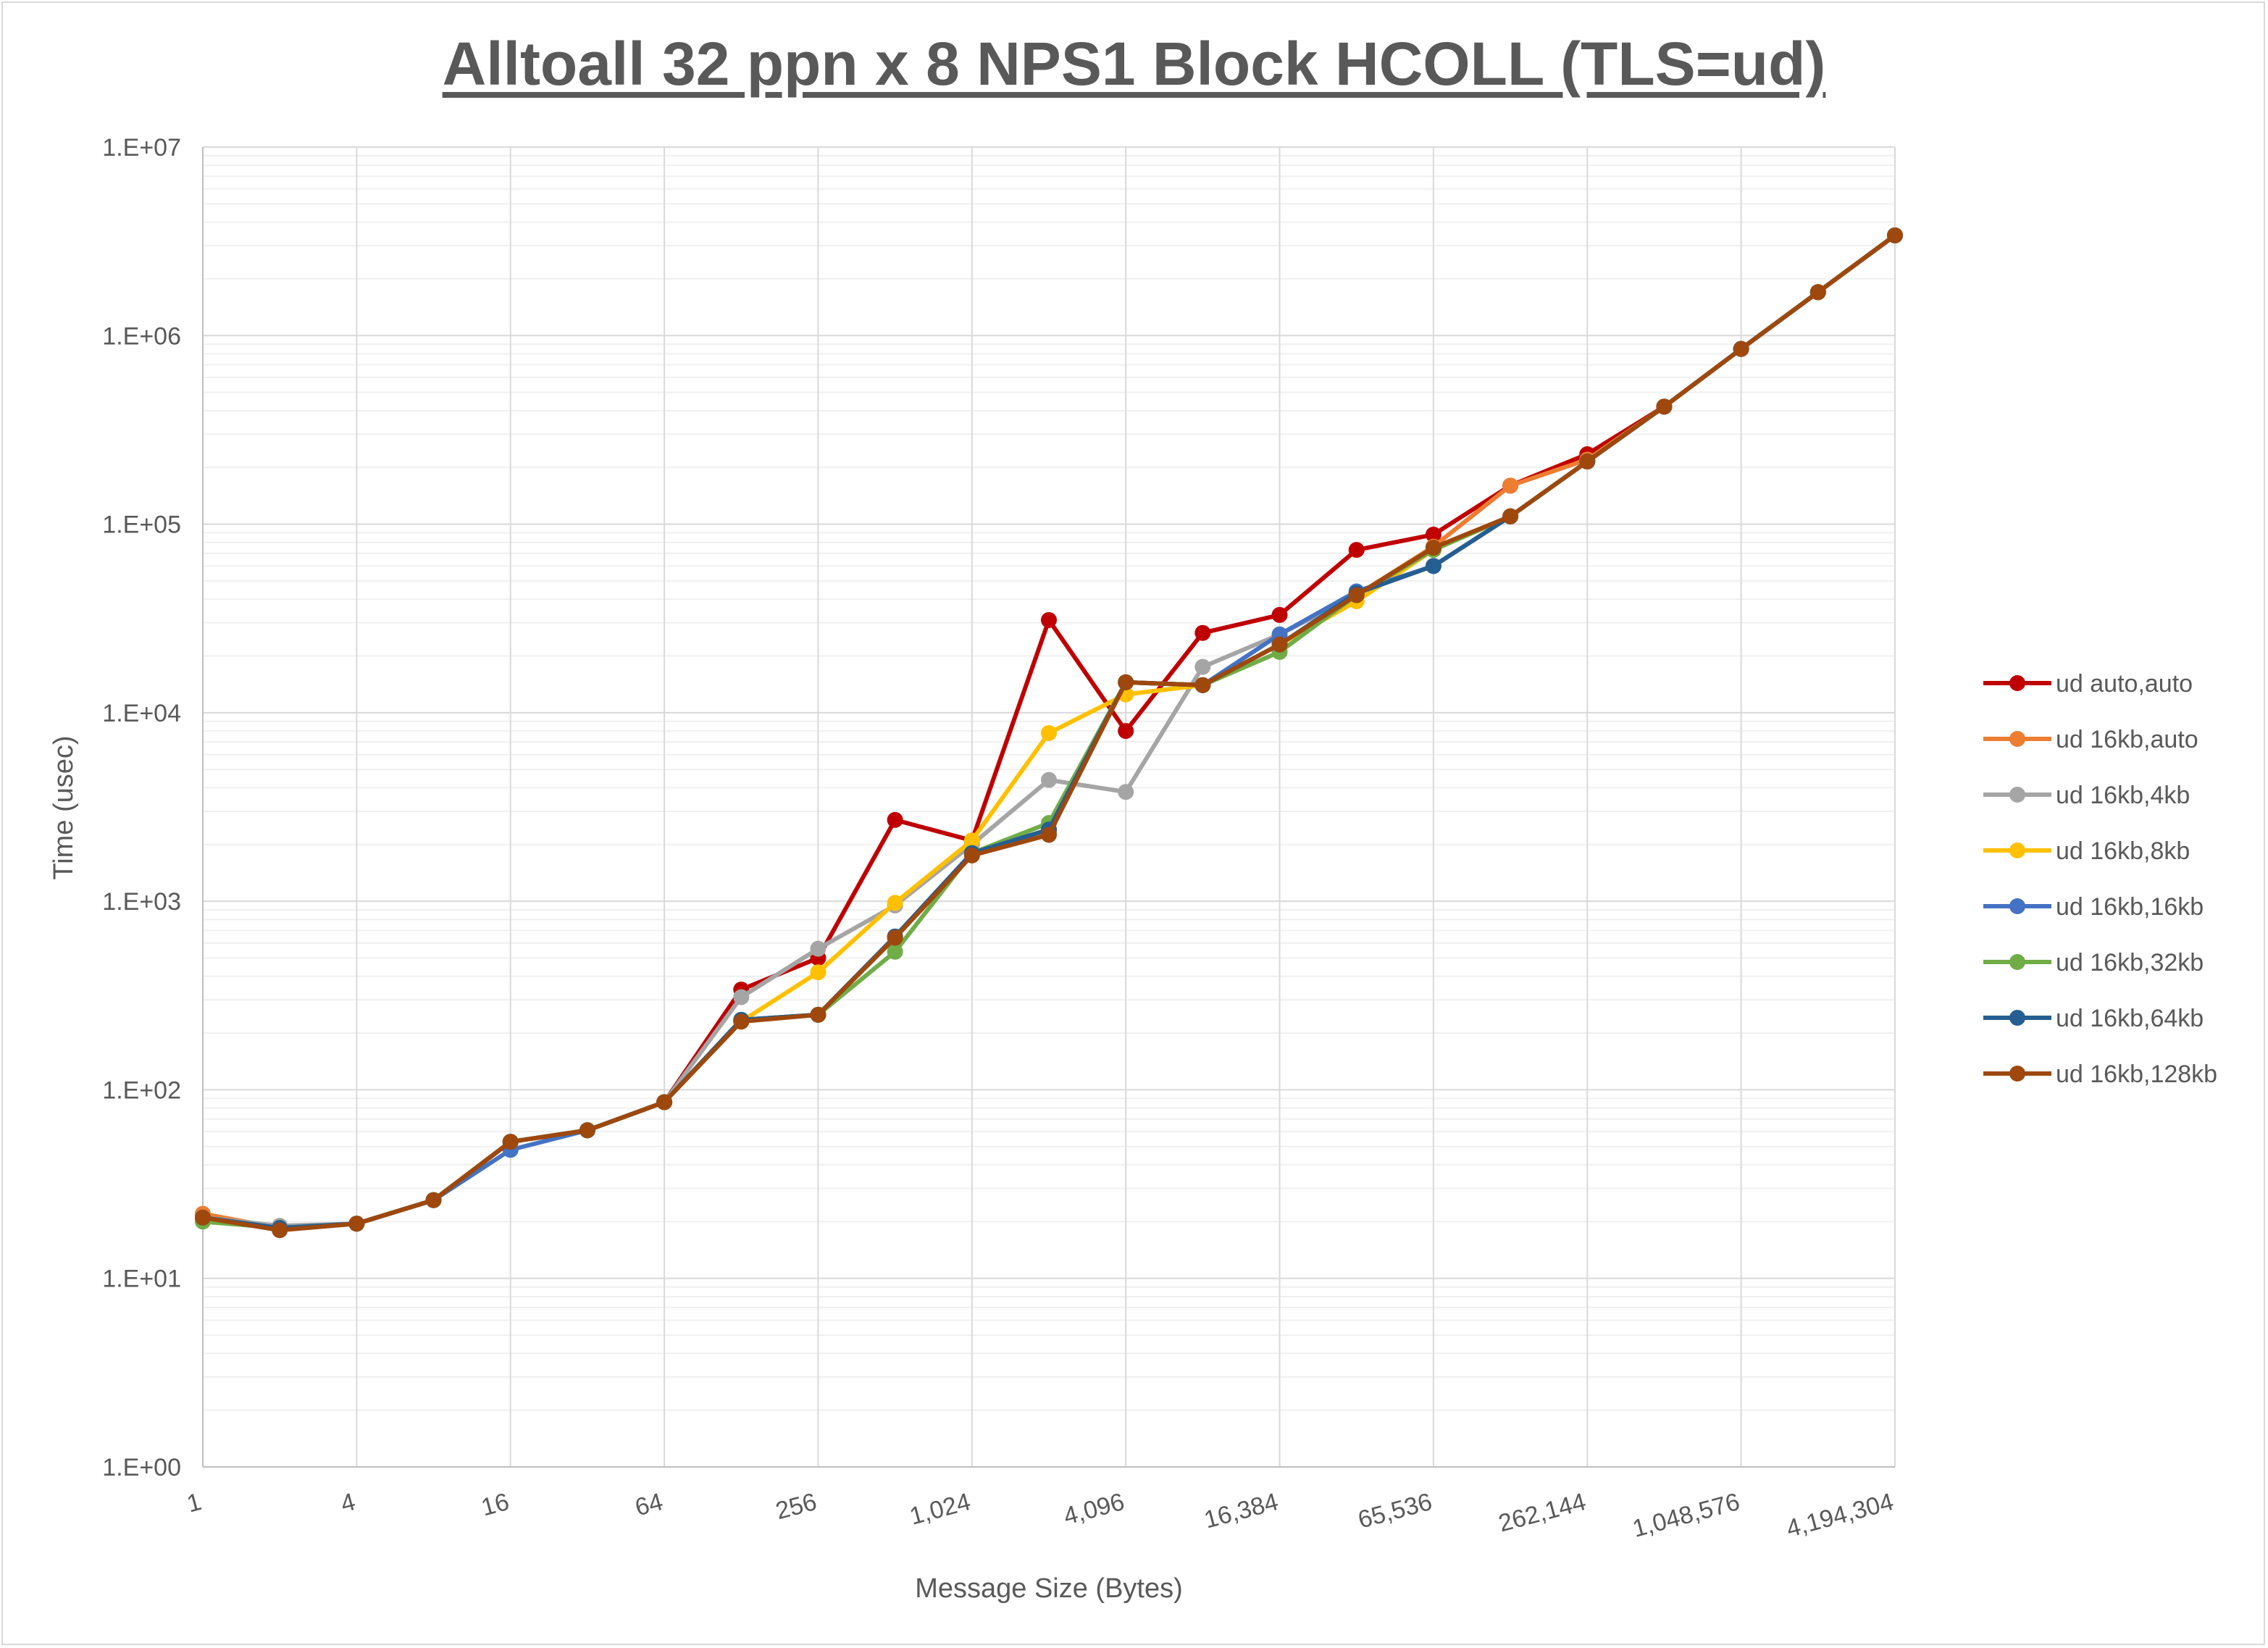  Describe the element at coordinates (495, 1504) in the screenshot. I see `x-tick-label: 16` at that location.